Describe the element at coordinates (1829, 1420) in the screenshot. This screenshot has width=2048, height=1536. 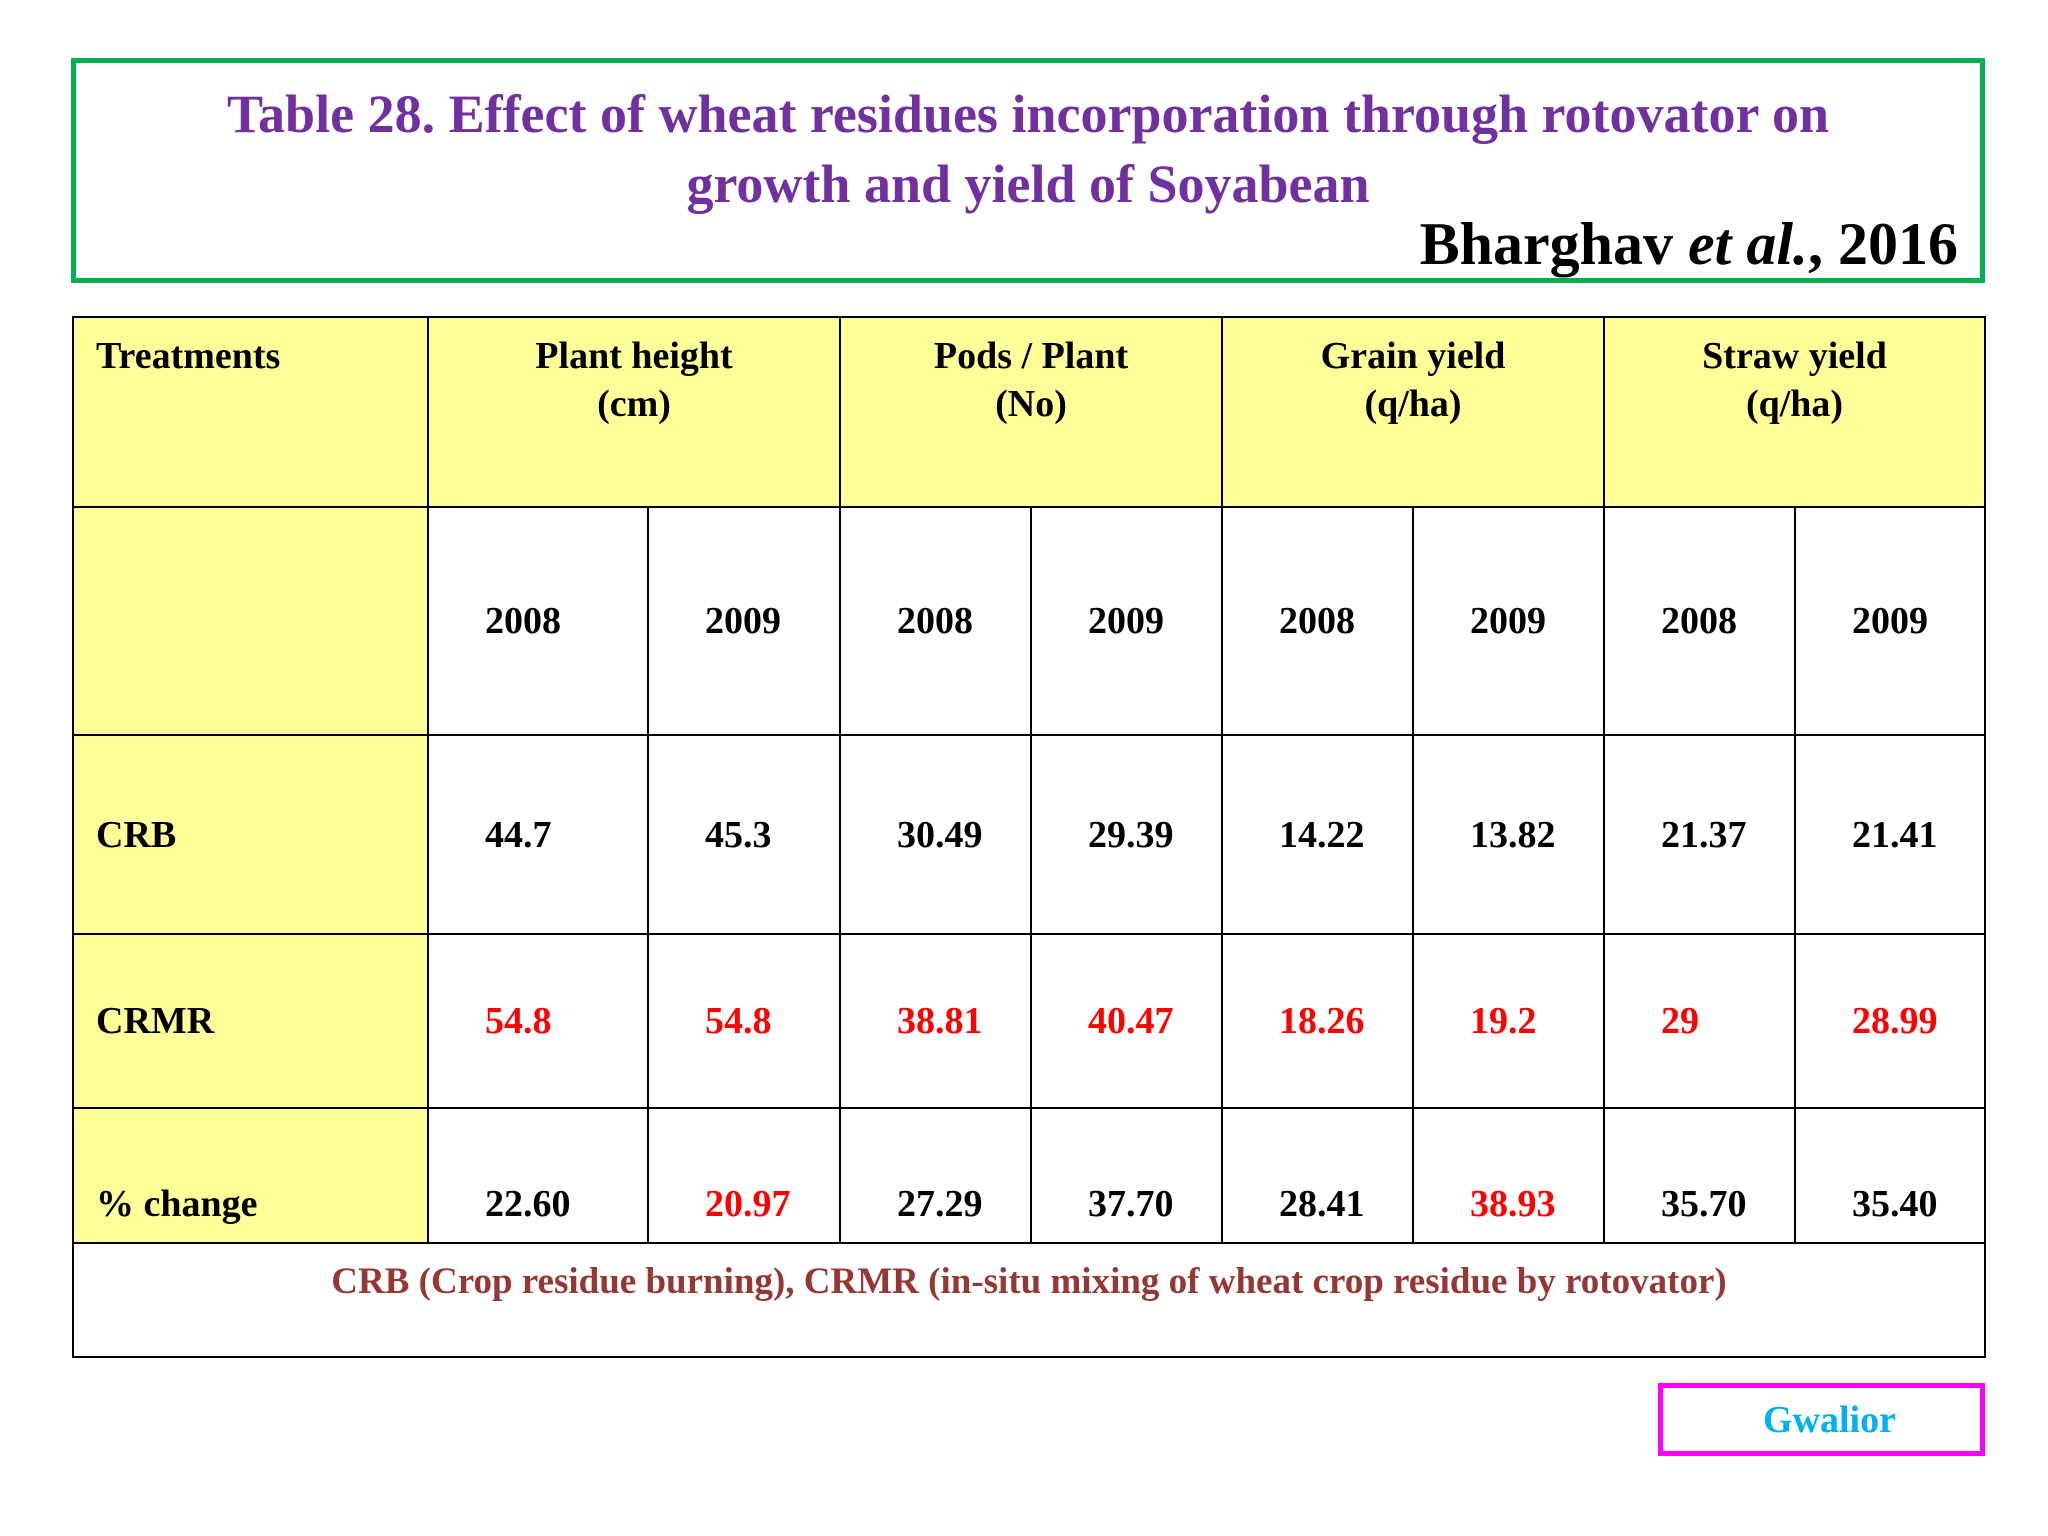
I see `location-label: Gwalior` at that location.